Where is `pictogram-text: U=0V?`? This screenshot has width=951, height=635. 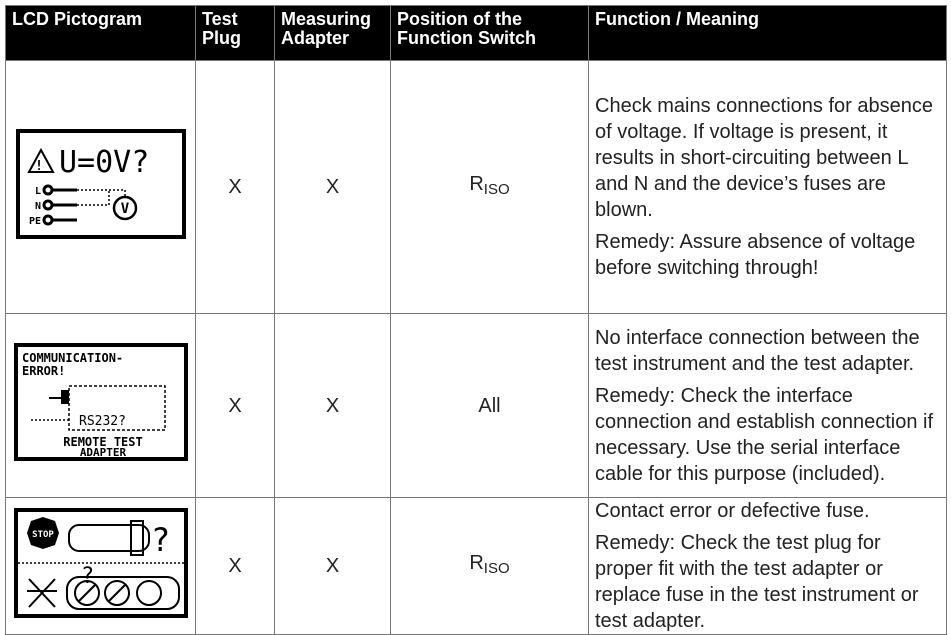
pictogram-text: U=0V? is located at coordinates (104, 162).